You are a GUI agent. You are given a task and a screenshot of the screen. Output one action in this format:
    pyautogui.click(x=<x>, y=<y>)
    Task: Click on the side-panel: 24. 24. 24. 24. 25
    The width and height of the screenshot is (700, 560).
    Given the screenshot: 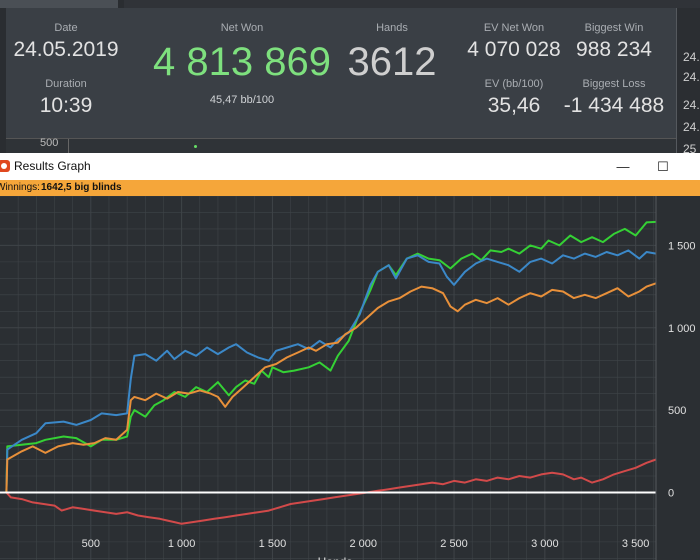 What is the action you would take?
    pyautogui.click(x=688, y=82)
    